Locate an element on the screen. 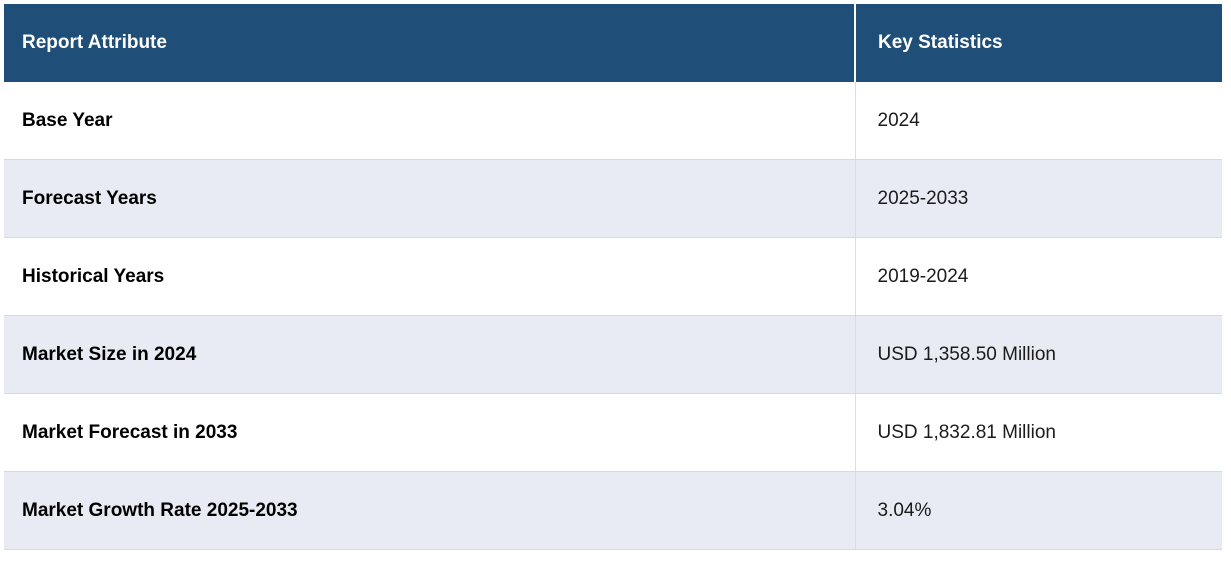 This screenshot has height=562, width=1231. column-header-report-attribute: Report Attribute is located at coordinates (429, 43).